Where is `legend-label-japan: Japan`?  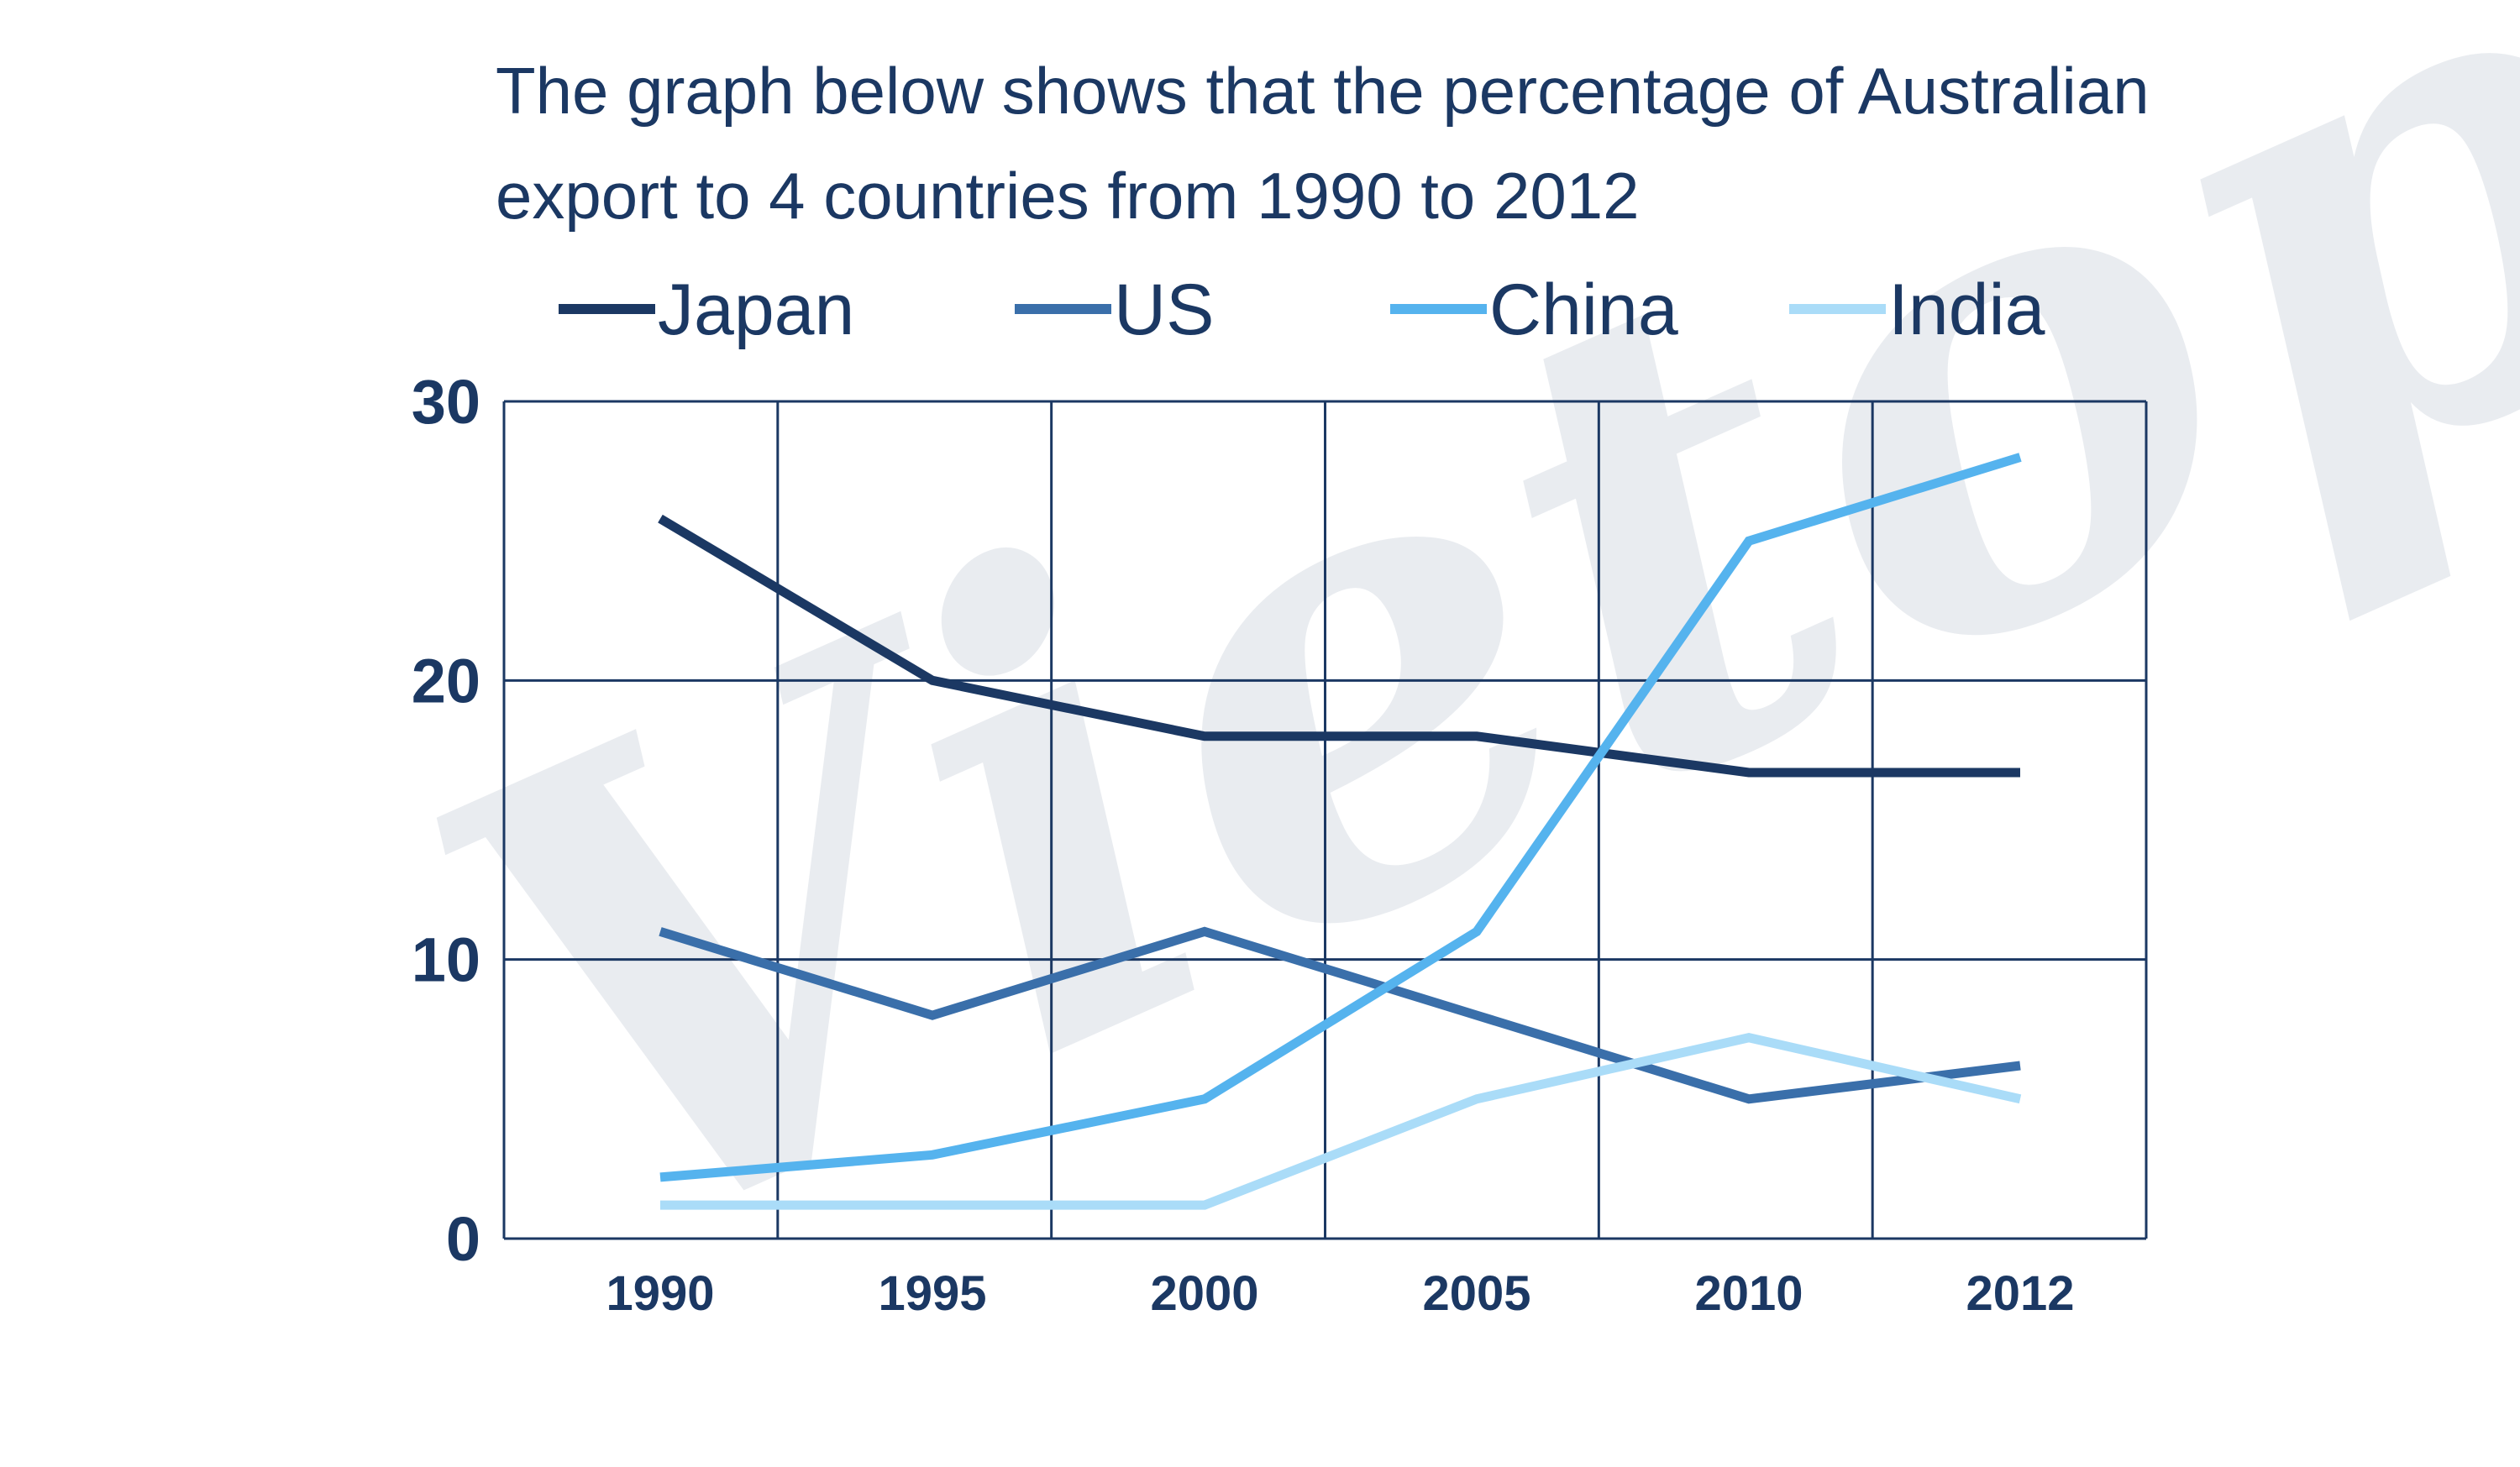
legend-label-japan: Japan is located at coordinates (756, 310).